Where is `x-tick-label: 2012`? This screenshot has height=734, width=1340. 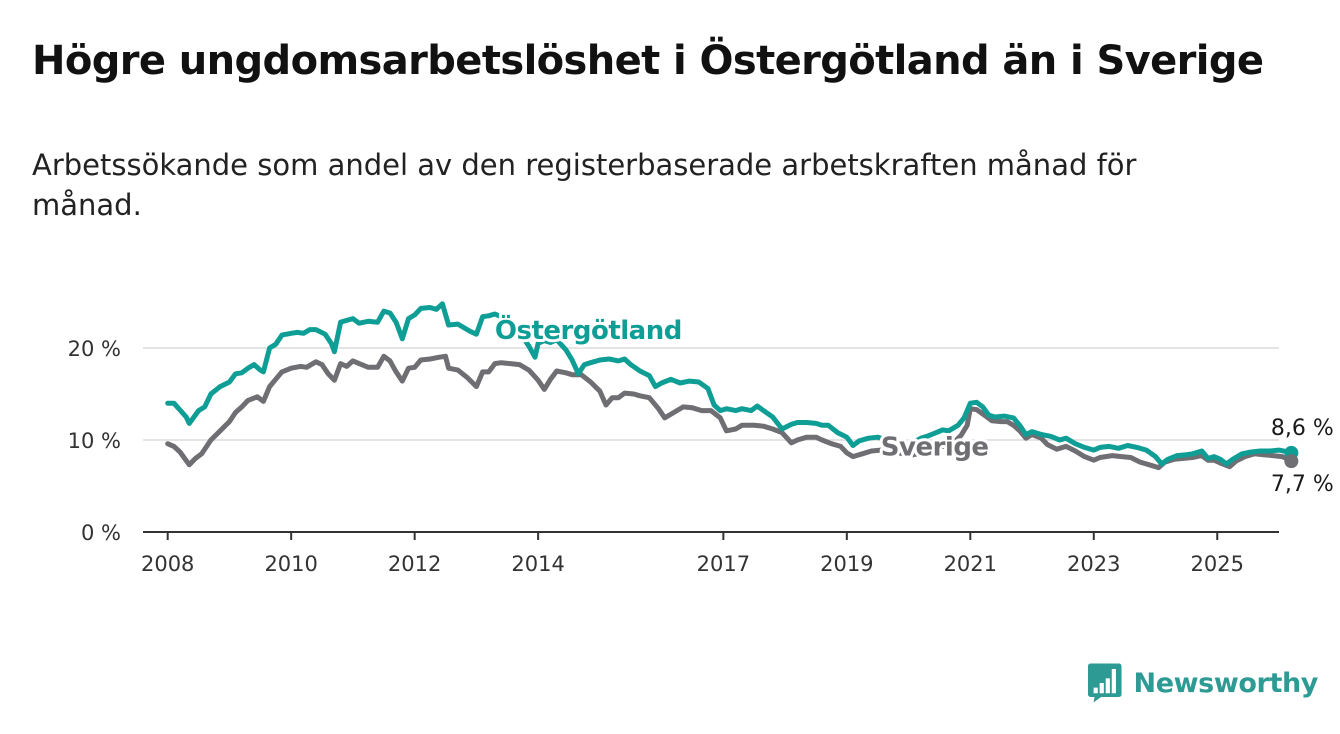 x-tick-label: 2012 is located at coordinates (414, 564).